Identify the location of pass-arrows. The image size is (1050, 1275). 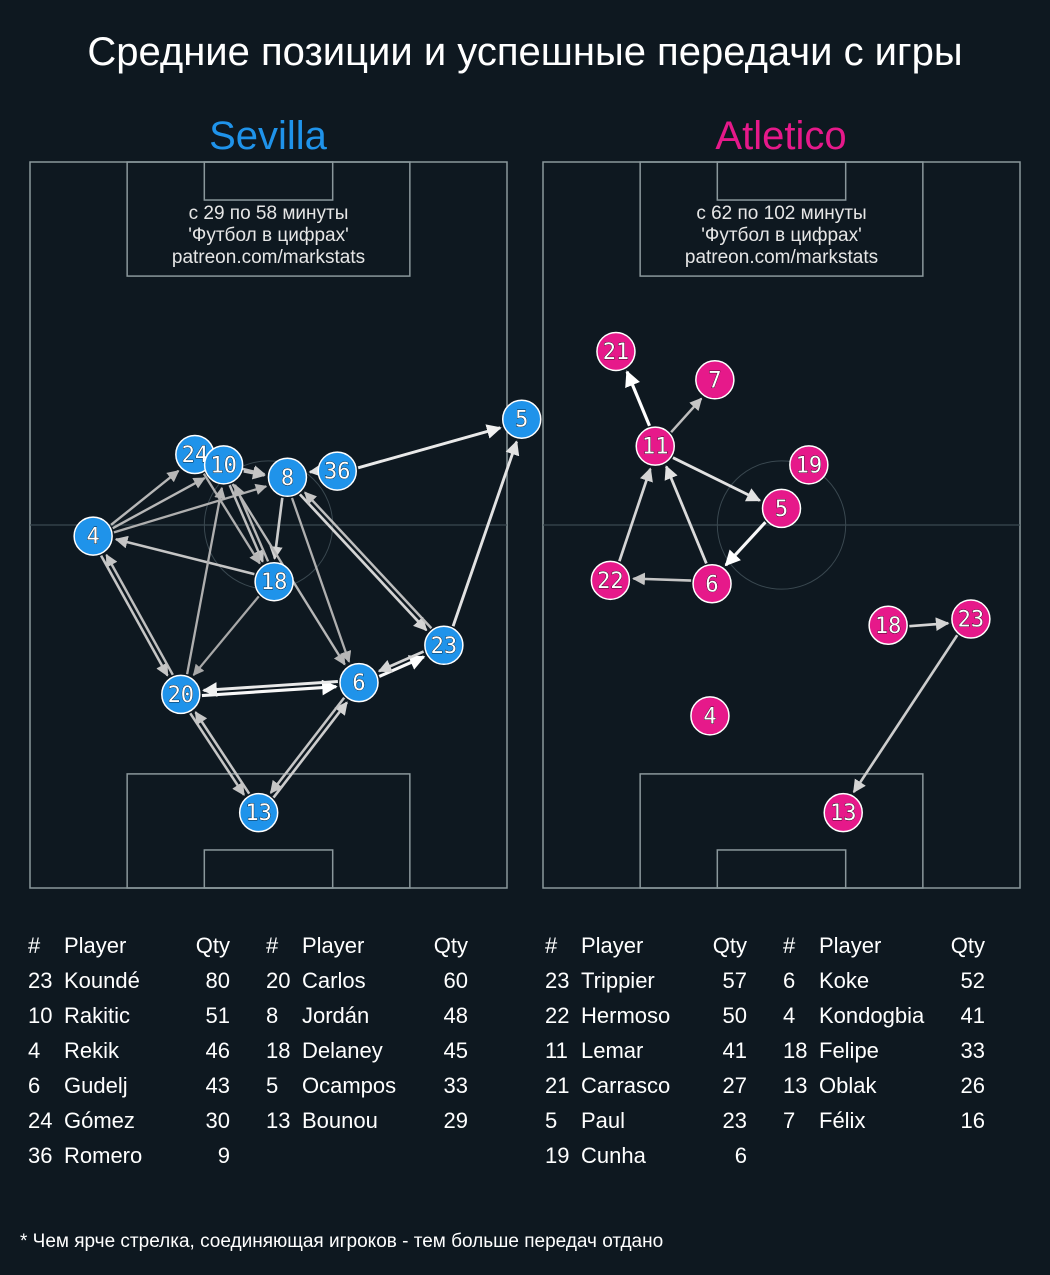
(309, 611).